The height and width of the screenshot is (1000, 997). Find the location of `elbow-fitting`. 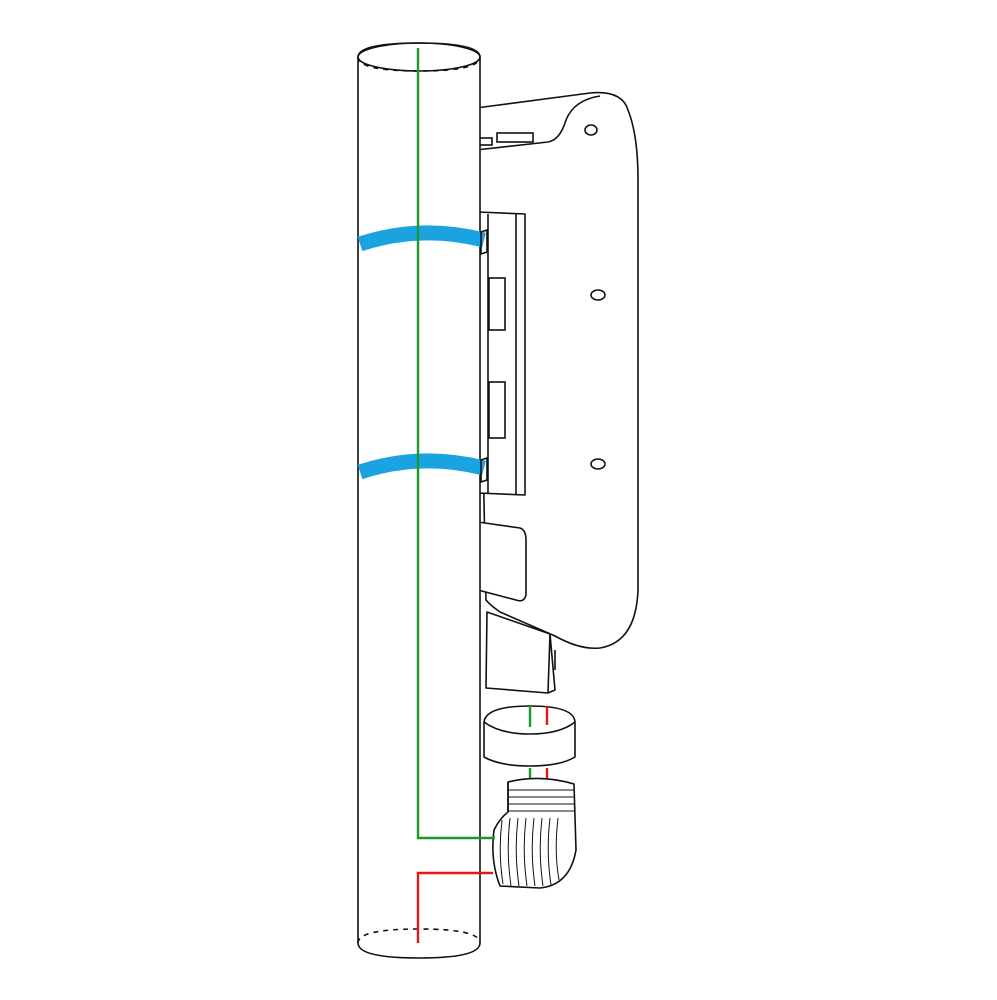

elbow-fitting is located at coordinates (534, 833).